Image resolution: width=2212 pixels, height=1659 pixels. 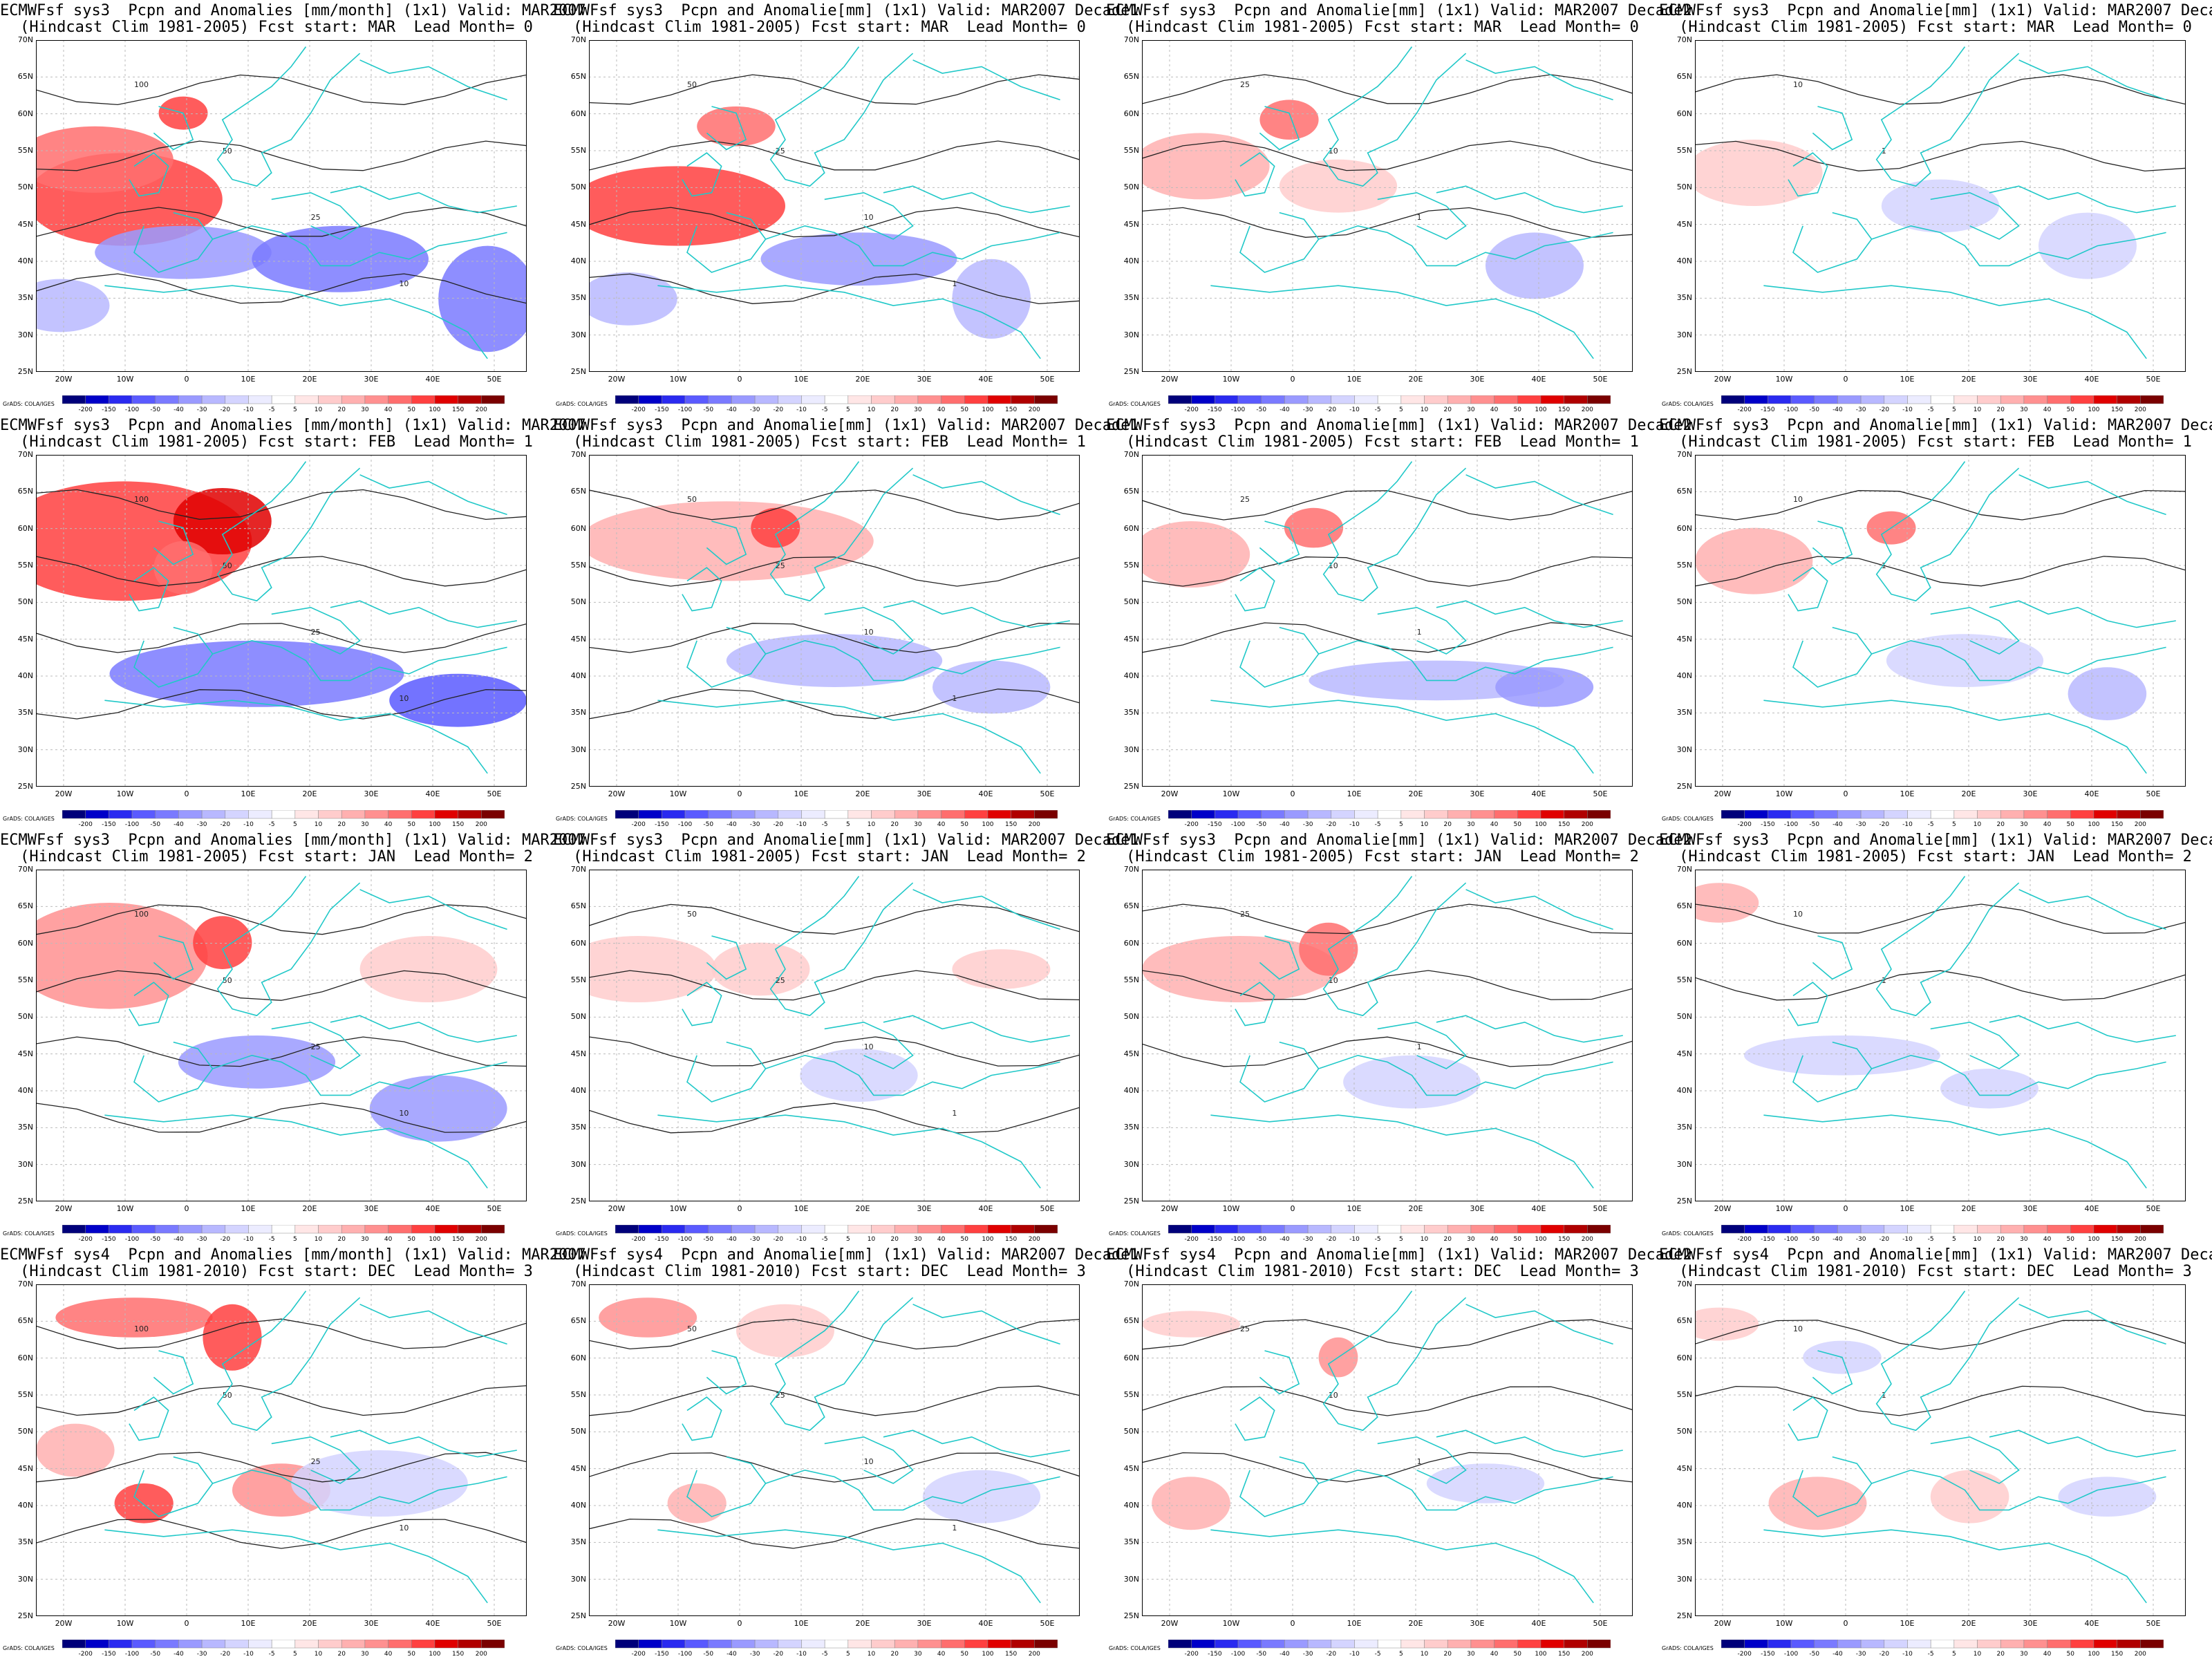 What do you see at coordinates (1135, 1234) in the screenshot?
I see `grads-credit: GrADS: COLA/IGES` at bounding box center [1135, 1234].